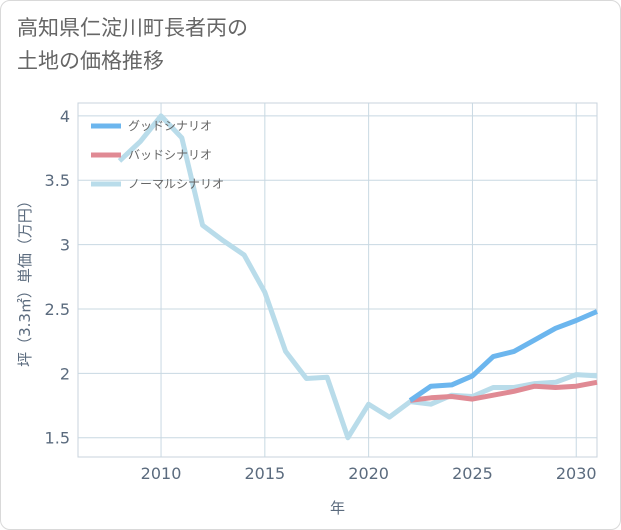 This screenshot has width=621, height=530. What do you see at coordinates (57, 180) in the screenshot?
I see `y-tick-label: 3.5` at bounding box center [57, 180].